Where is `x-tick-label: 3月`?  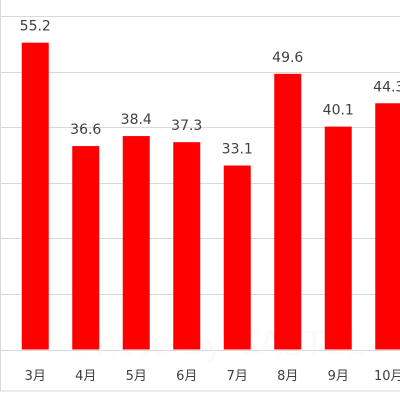 x-tick-label: 3月 is located at coordinates (35, 376).